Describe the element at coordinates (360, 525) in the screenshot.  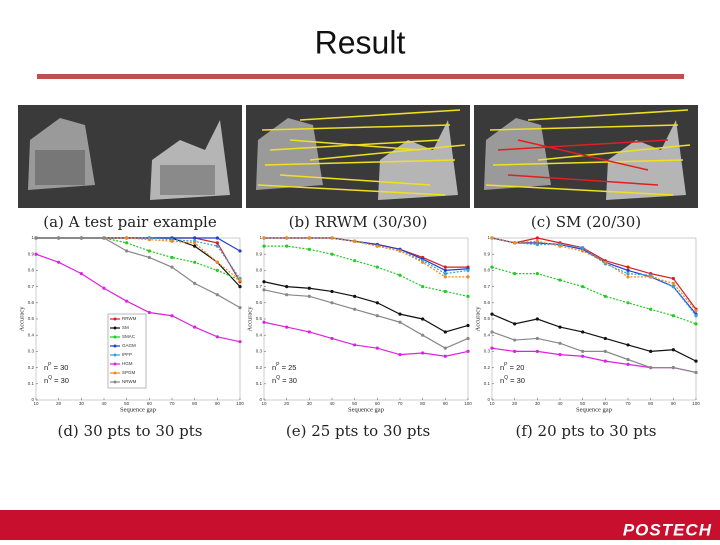
I see `footer-band` at that location.